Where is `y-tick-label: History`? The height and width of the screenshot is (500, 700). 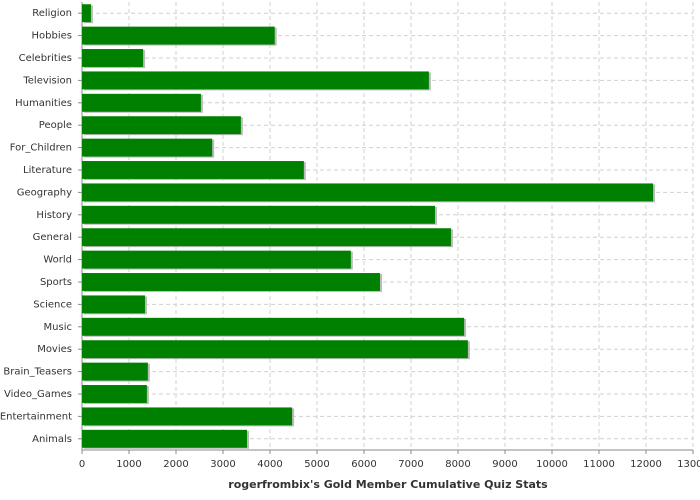 y-tick-label: History is located at coordinates (54, 215).